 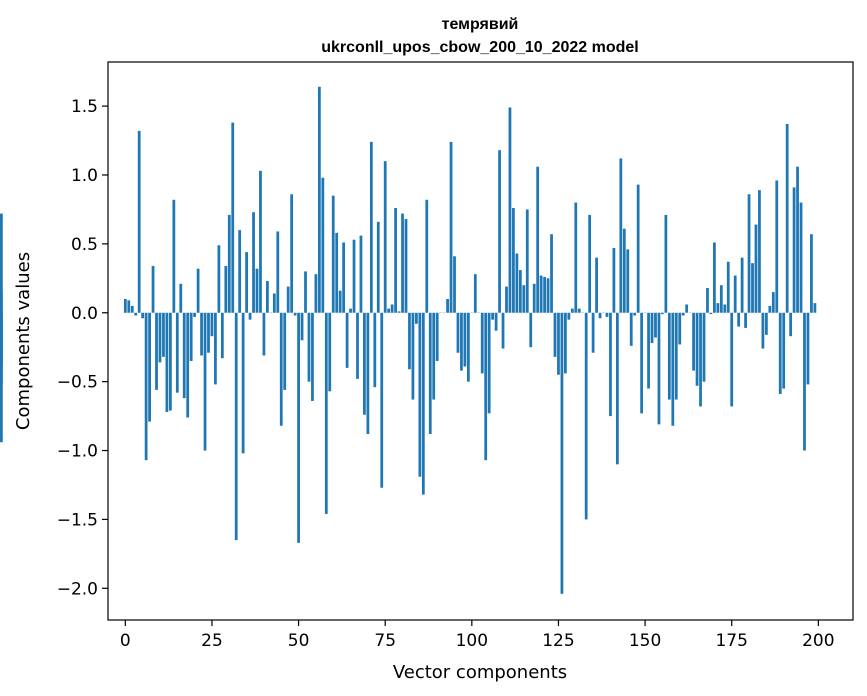 What do you see at coordinates (125, 641) in the screenshot?
I see `x-tick-label: 0` at bounding box center [125, 641].